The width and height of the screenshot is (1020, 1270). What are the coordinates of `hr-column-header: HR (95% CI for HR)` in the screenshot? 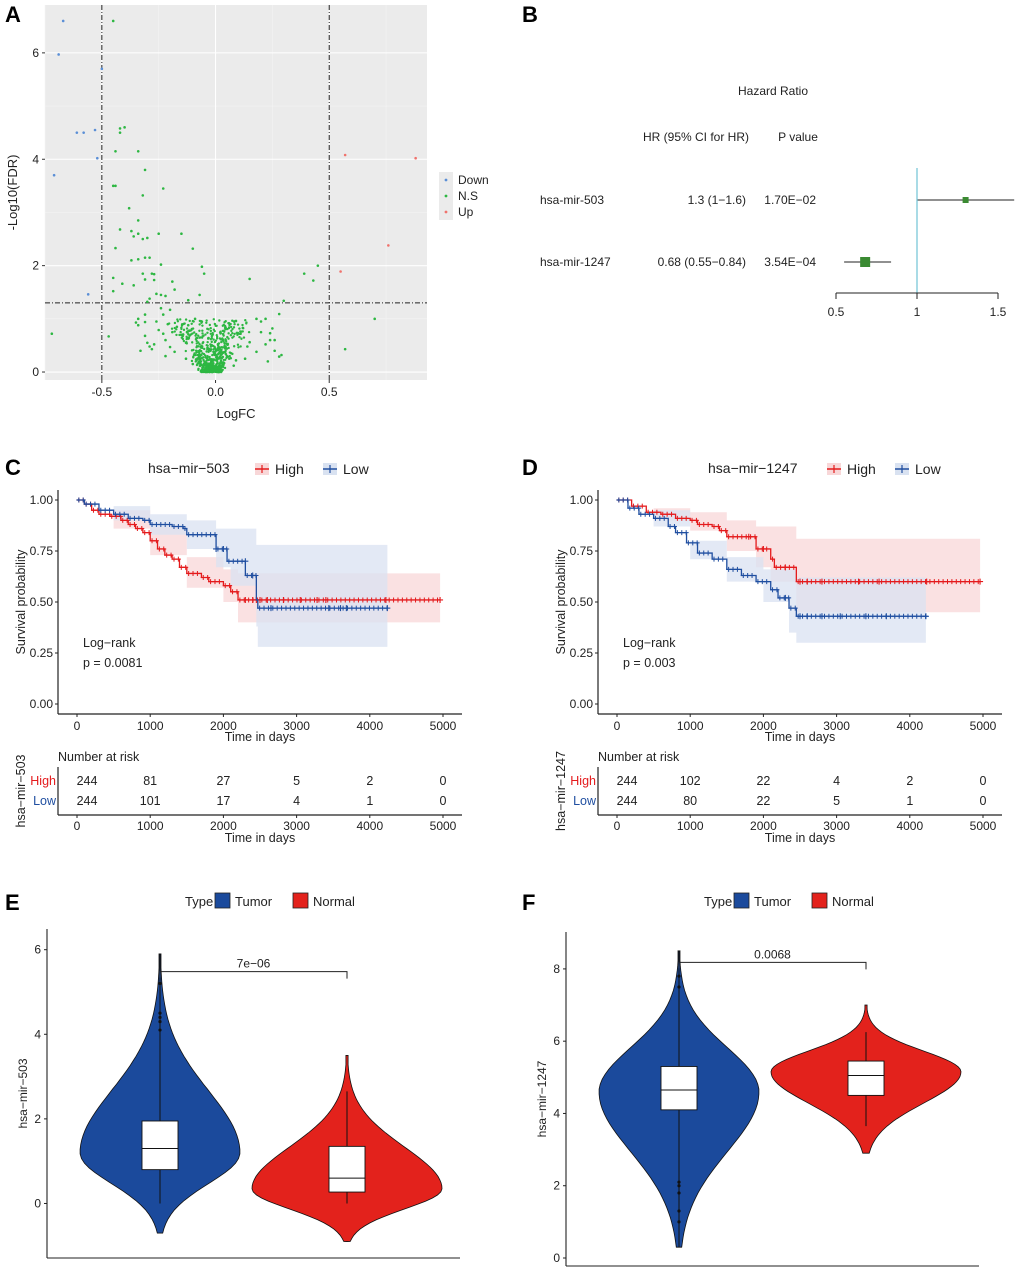 It's located at (696, 137).